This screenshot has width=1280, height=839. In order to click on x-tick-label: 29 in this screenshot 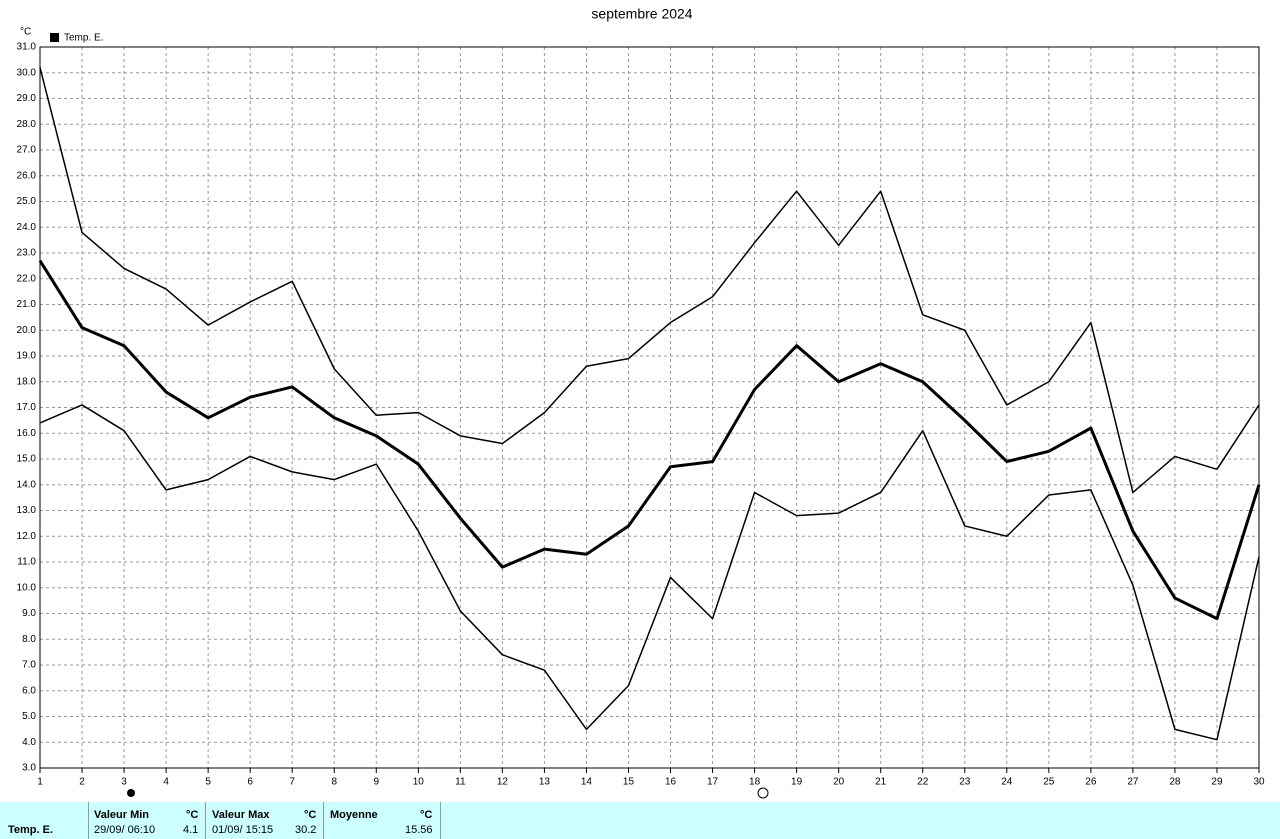, I will do `click(1217, 782)`.